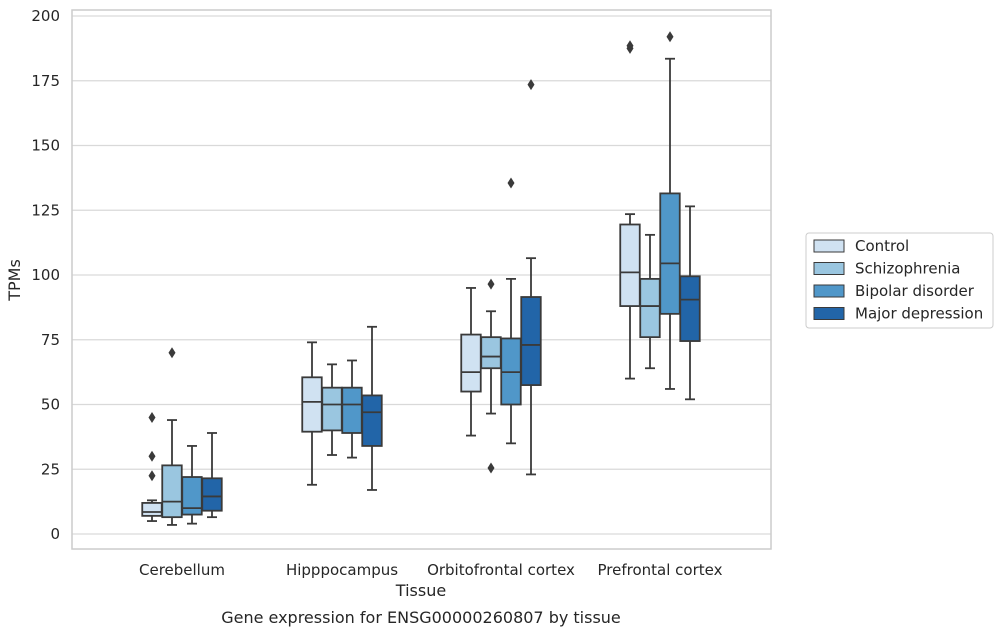  What do you see at coordinates (50, 405) in the screenshot?
I see `y-tick-label: 50` at bounding box center [50, 405].